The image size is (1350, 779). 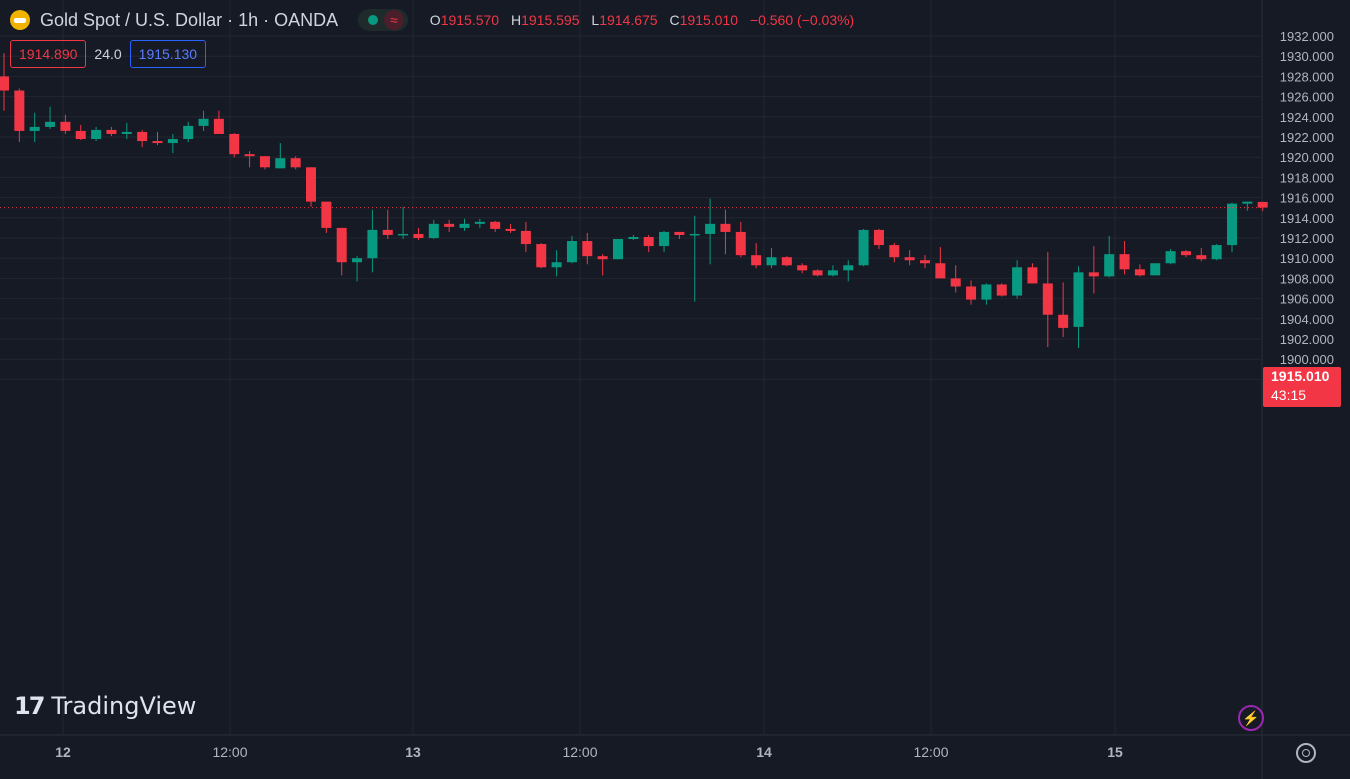 I want to click on price-tick-label: 1902.000, so click(x=1307, y=339).